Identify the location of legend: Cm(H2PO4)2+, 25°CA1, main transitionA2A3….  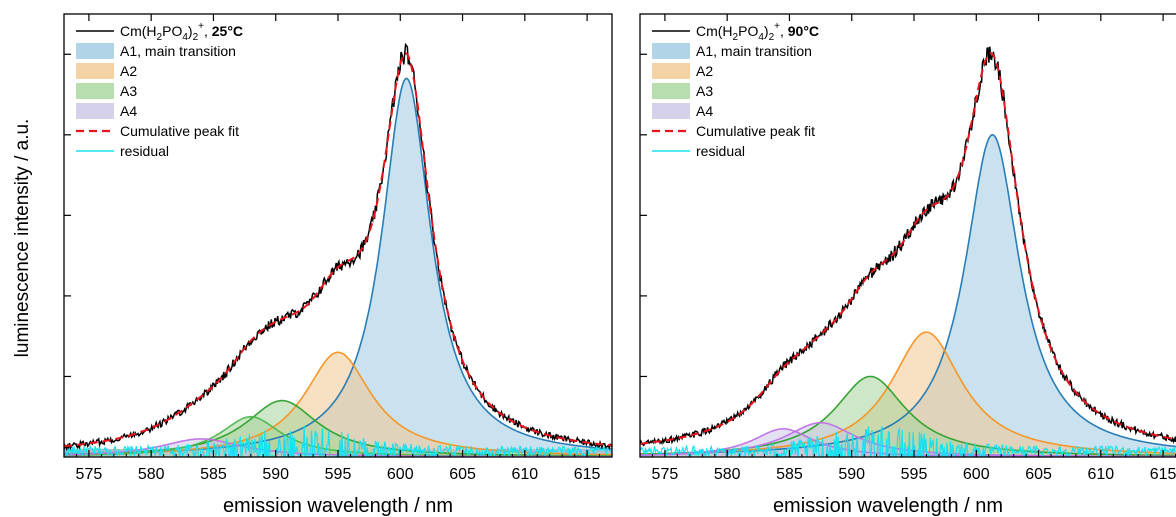
(159, 90).